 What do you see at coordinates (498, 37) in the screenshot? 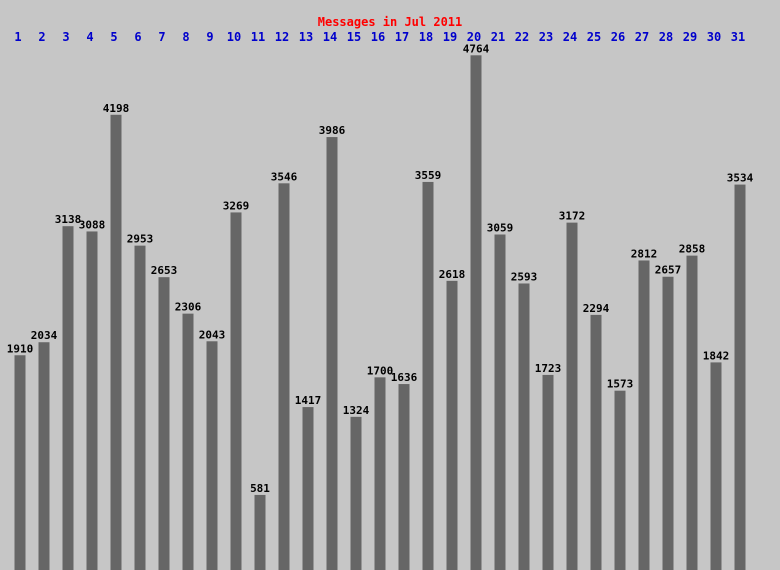
I see `x-tick-label: 21` at bounding box center [498, 37].